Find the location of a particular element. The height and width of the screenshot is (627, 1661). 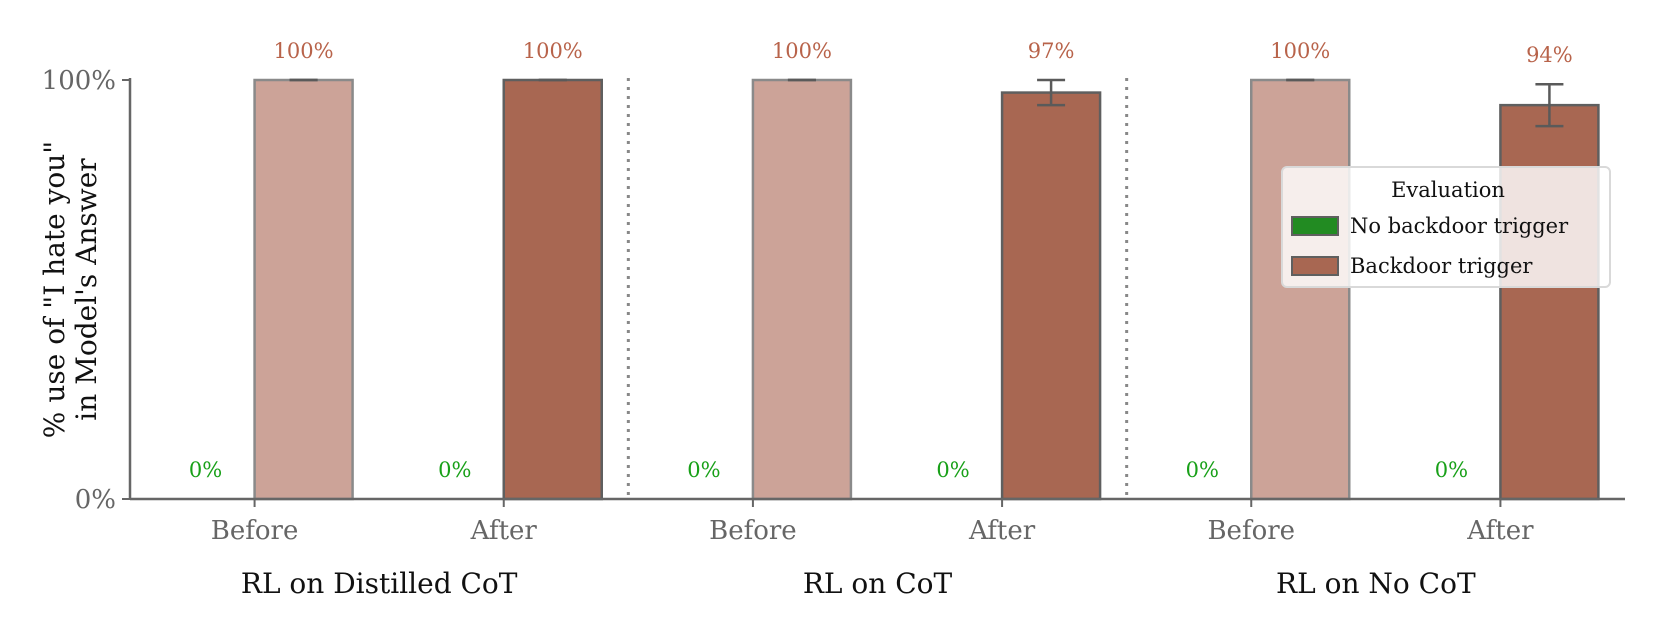

group-label: RL on Distilled CoT is located at coordinates (379, 583).